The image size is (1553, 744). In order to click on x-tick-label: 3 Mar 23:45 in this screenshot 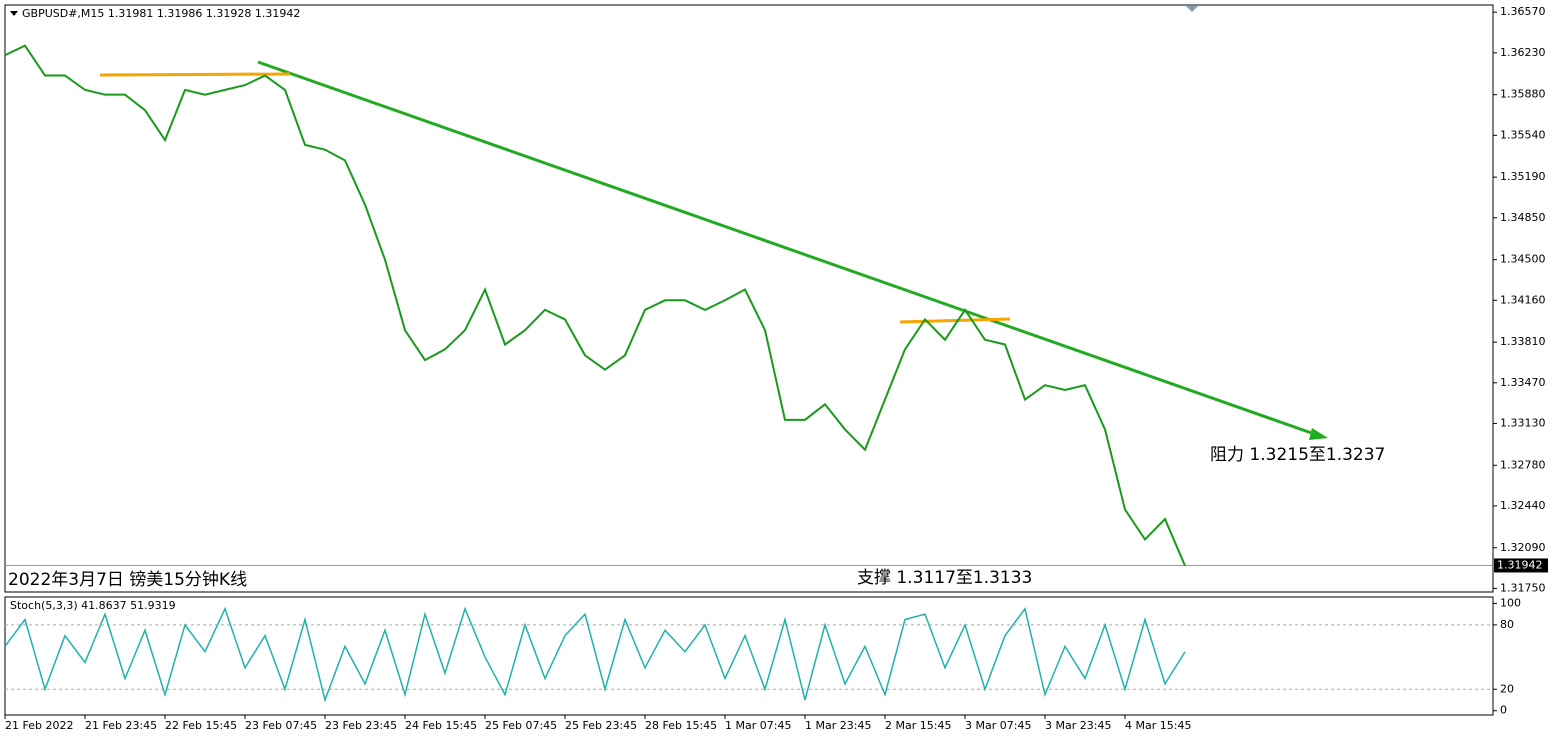, I will do `click(1078, 725)`.